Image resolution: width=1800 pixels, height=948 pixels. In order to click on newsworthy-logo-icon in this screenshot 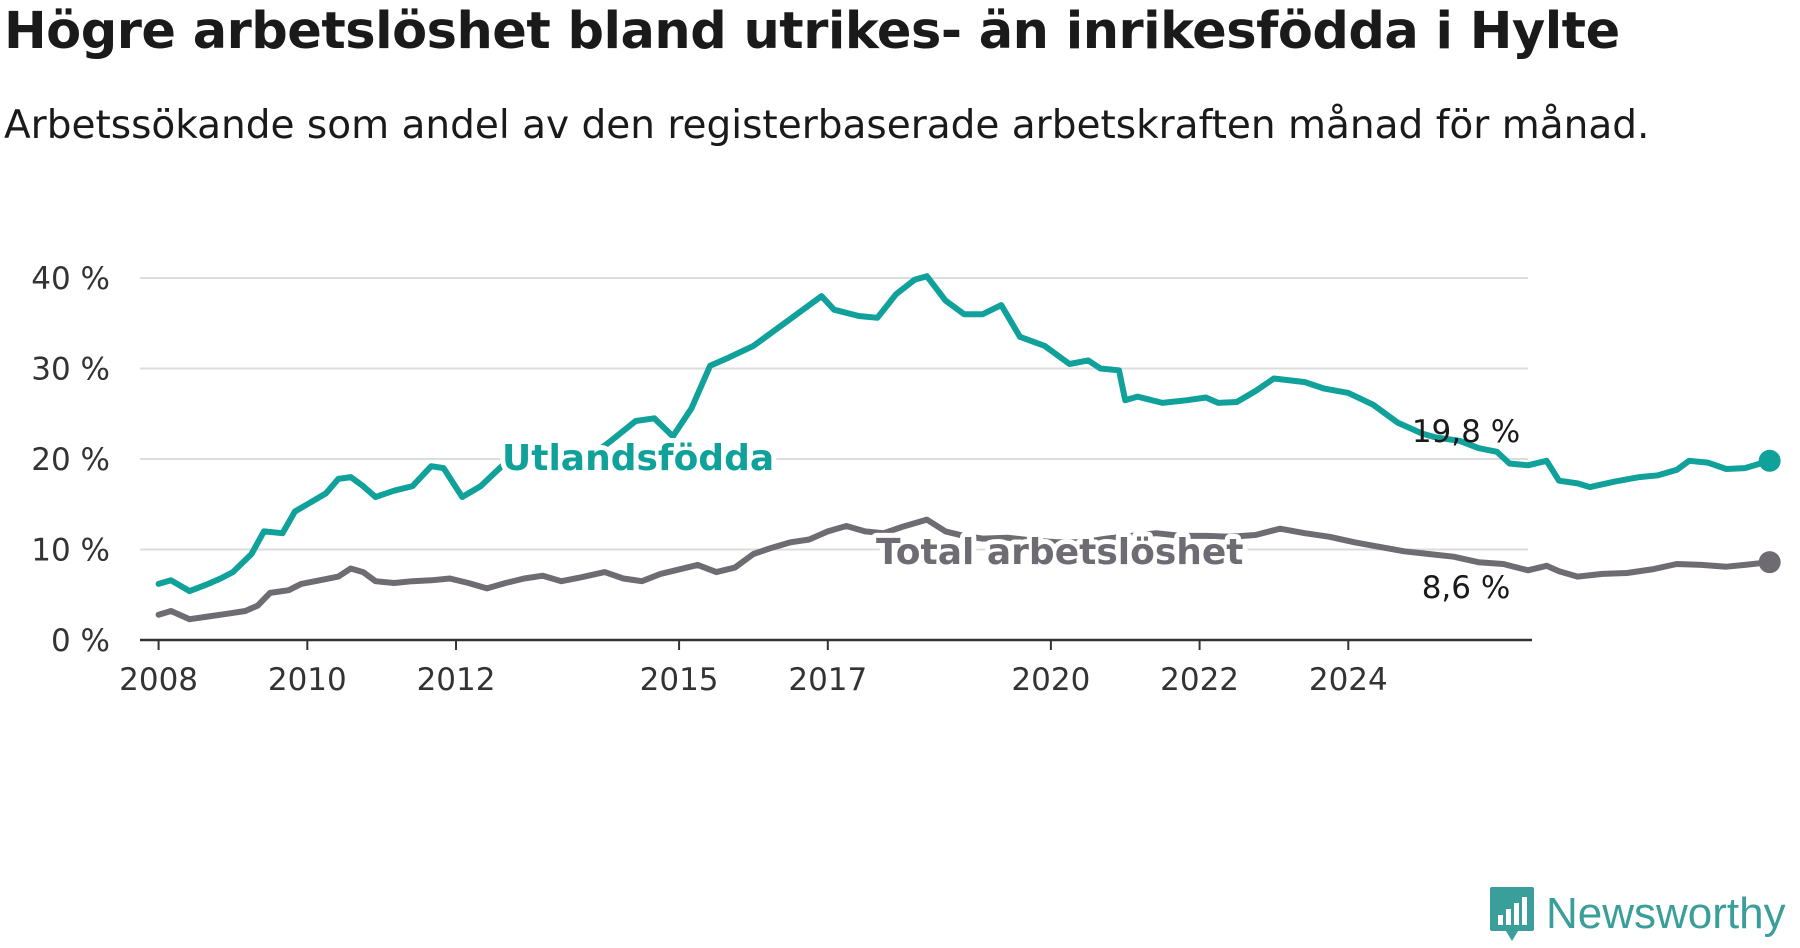, I will do `click(1512, 914)`.